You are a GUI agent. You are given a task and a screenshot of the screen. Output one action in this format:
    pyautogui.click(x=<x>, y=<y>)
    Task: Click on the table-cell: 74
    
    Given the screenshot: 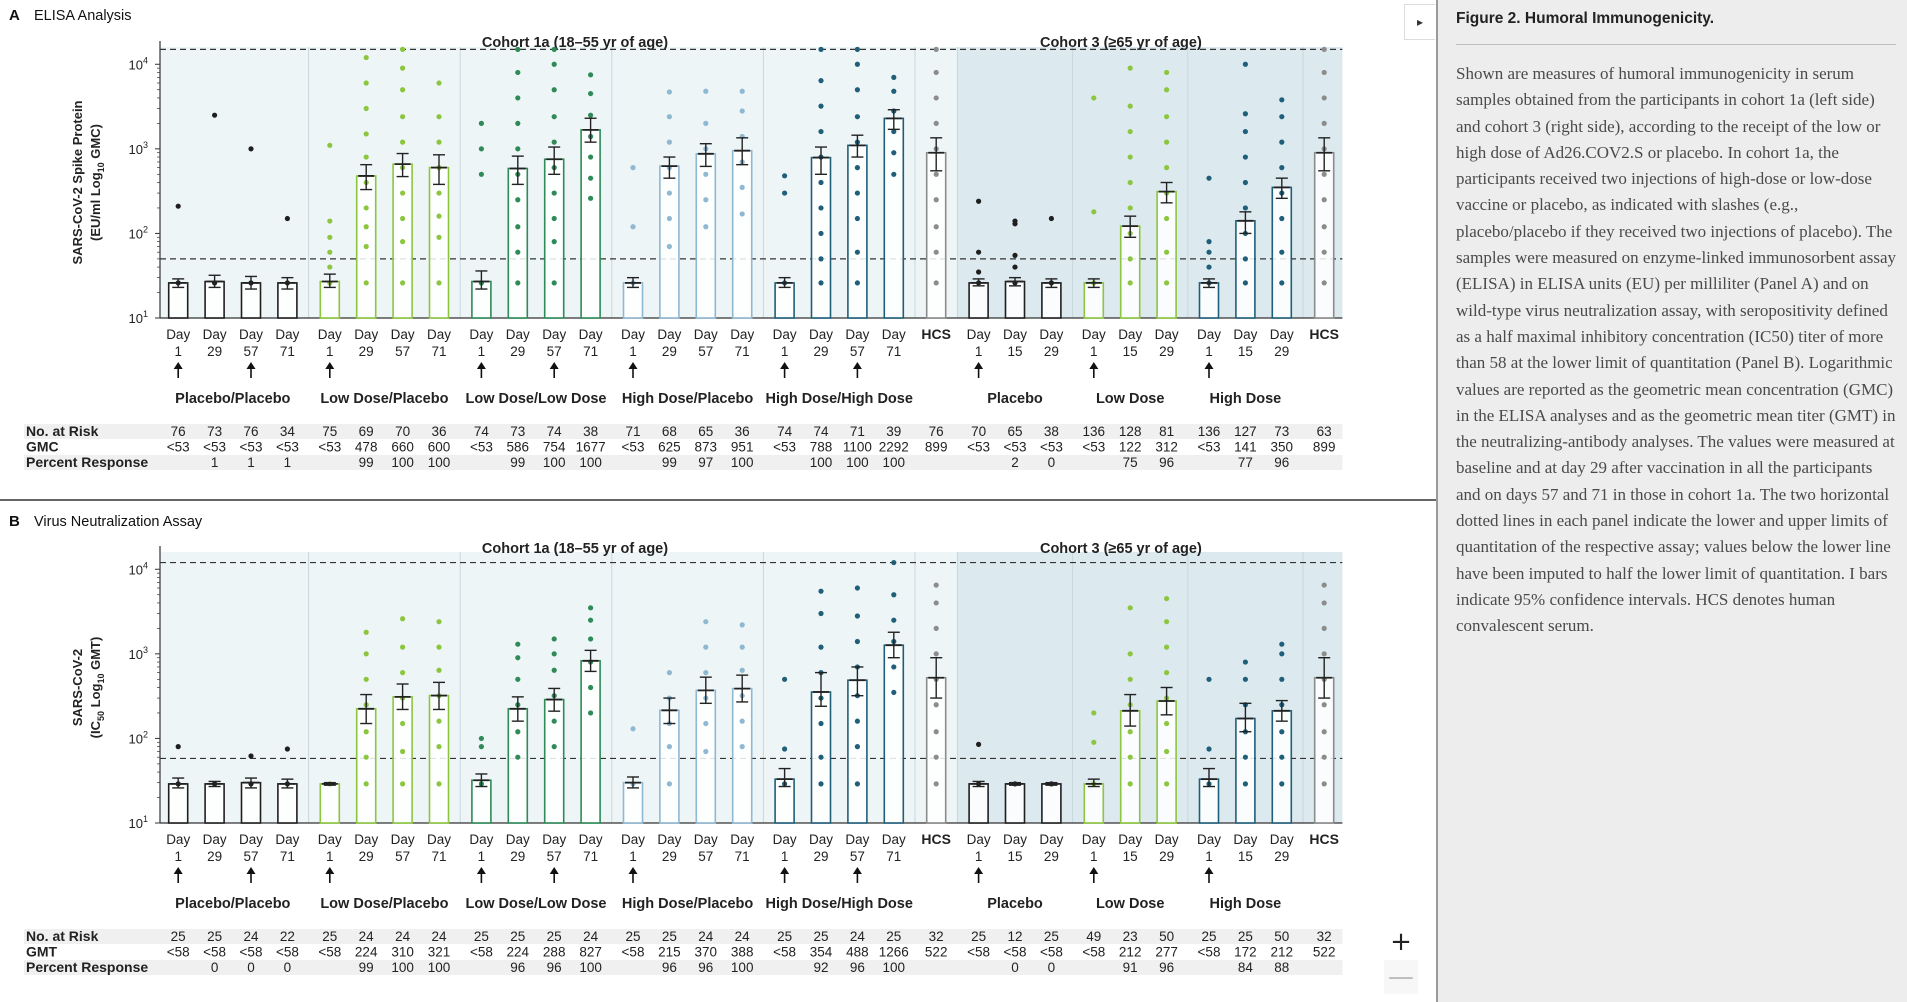 What is the action you would take?
    pyautogui.click(x=482, y=431)
    